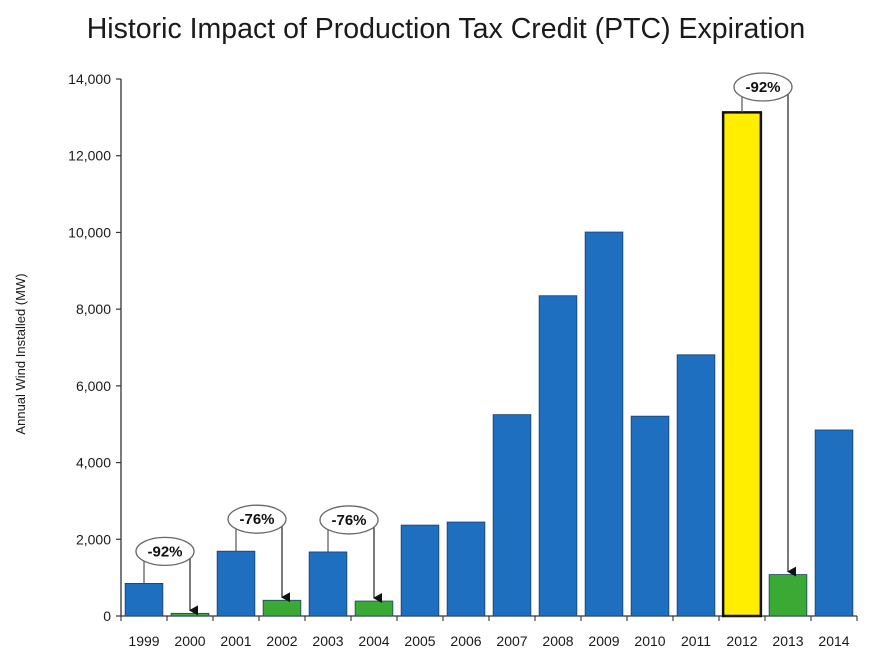 The height and width of the screenshot is (656, 893). What do you see at coordinates (143, 641) in the screenshot?
I see `x-tick-label: 1999` at bounding box center [143, 641].